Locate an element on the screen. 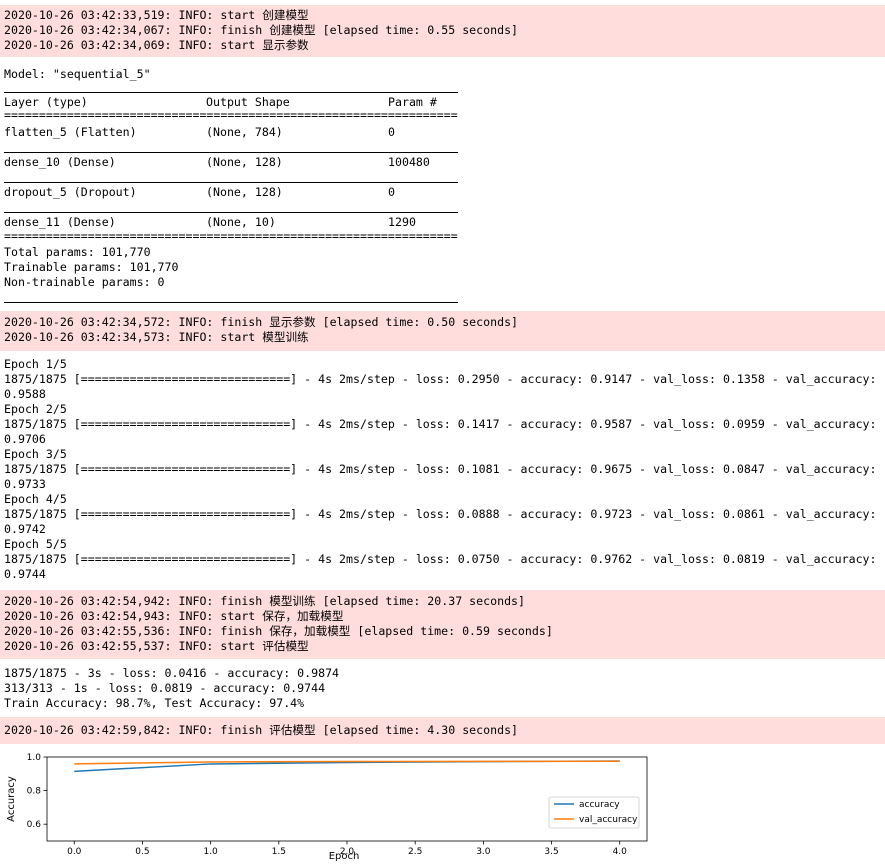 The width and height of the screenshot is (885, 865). epoch-line: Epoch 2/5 is located at coordinates (35, 409).